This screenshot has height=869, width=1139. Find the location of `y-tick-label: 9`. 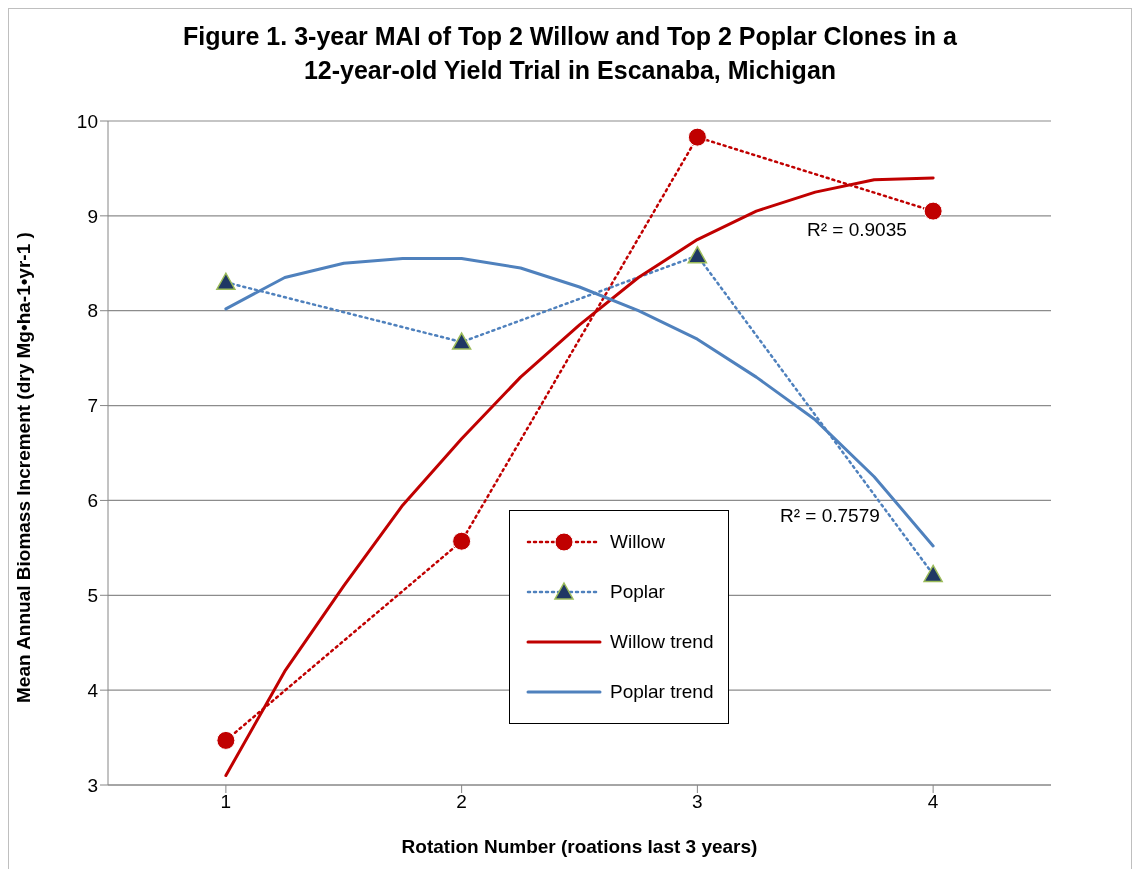

y-tick-label: 9 is located at coordinates (92, 216).